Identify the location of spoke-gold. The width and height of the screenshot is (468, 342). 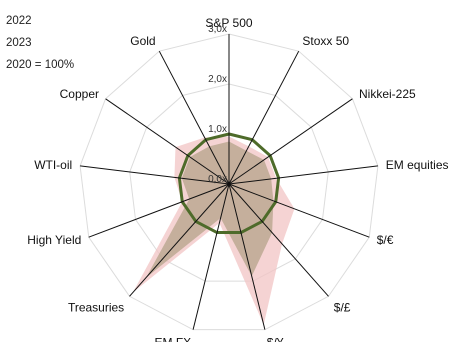
(194, 117).